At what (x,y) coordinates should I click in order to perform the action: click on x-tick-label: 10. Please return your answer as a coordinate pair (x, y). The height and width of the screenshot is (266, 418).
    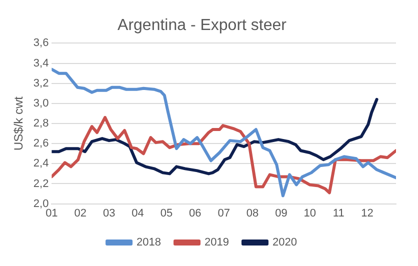
    Looking at the image, I should click on (310, 213).